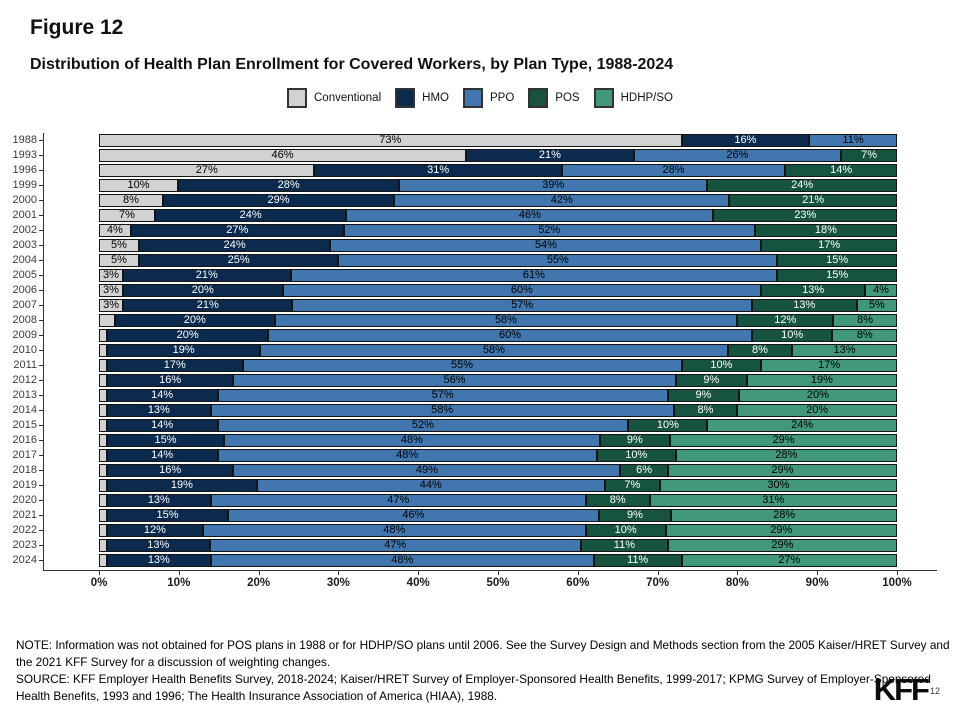 The height and width of the screenshot is (720, 960). I want to click on chart-row-2001: 2001 7% 24% 46% 23%, so click(480, 215).